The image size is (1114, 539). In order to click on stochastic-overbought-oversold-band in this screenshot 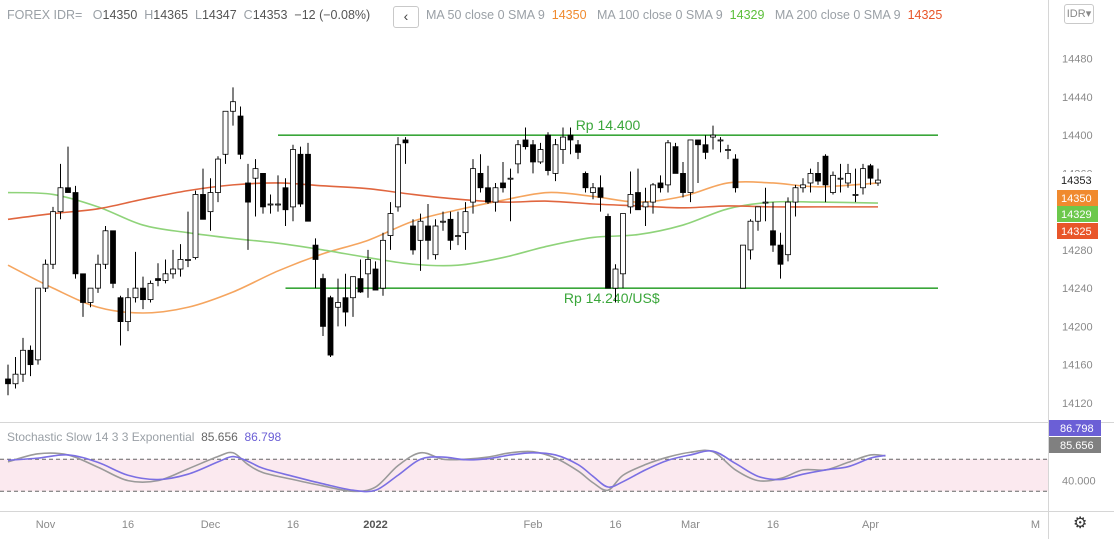, I will do `click(524, 475)`.